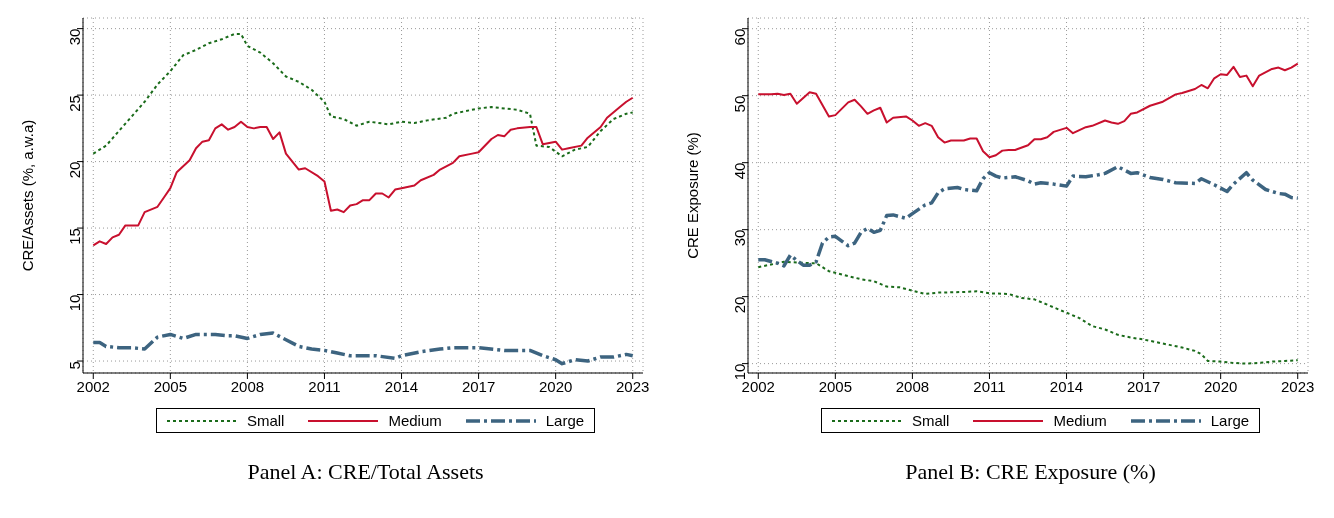 The height and width of the screenshot is (518, 1334). What do you see at coordinates (75, 103) in the screenshot?
I see `y-tick-label: 25` at bounding box center [75, 103].